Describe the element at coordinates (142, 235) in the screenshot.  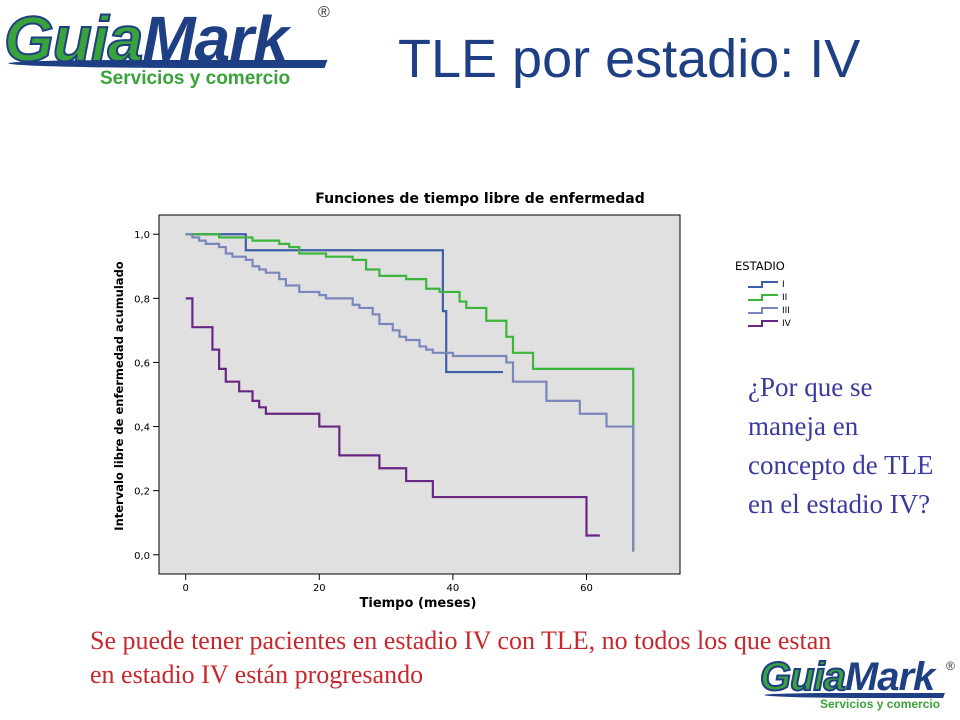
I see `y-tick-label: 1,0` at that location.